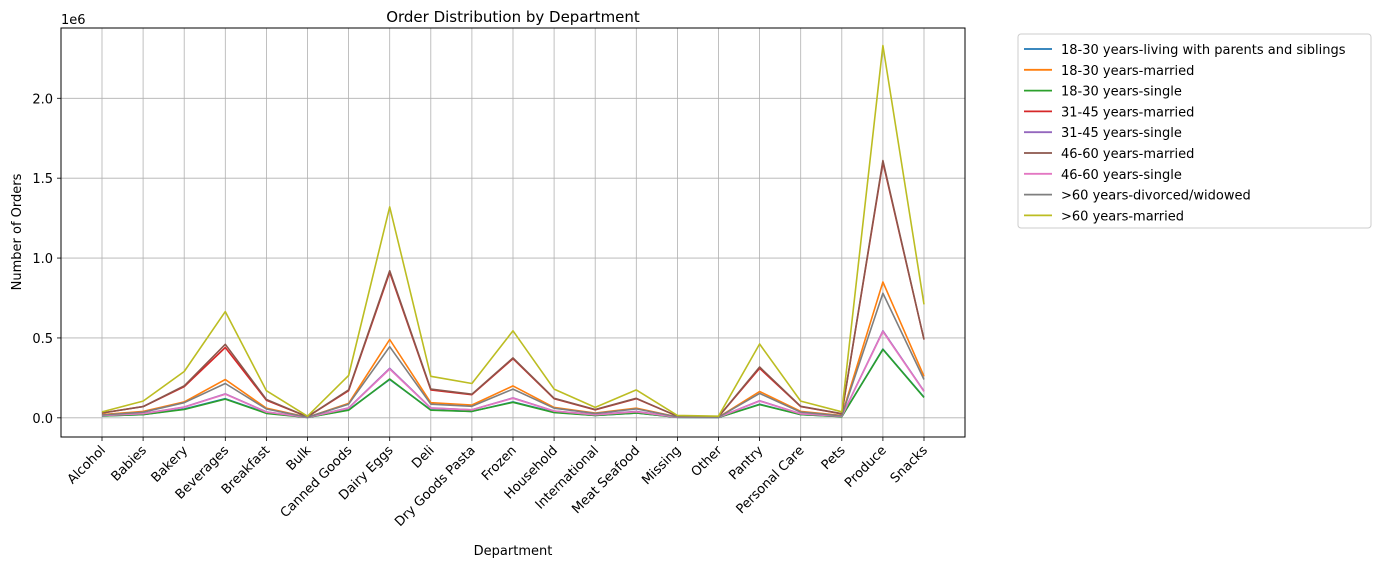 This screenshot has width=1380, height=567. I want to click on legend-label: 46-60 years-married, so click(1127, 154).